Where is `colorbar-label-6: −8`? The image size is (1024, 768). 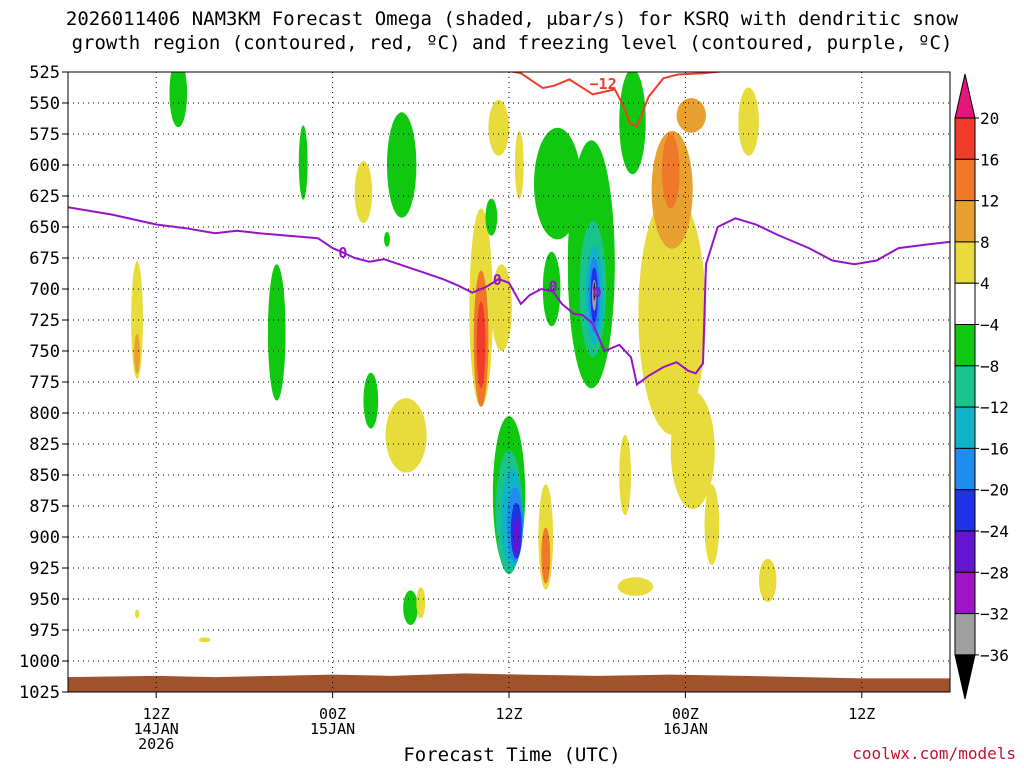
colorbar-label-6: −8 is located at coordinates (989, 366).